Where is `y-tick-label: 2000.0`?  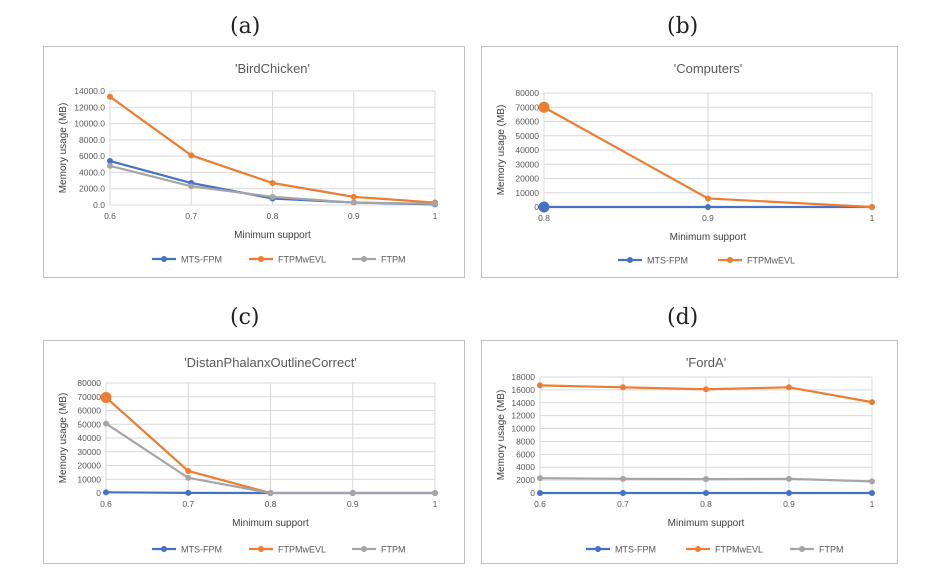 y-tick-label: 2000.0 is located at coordinates (92, 189).